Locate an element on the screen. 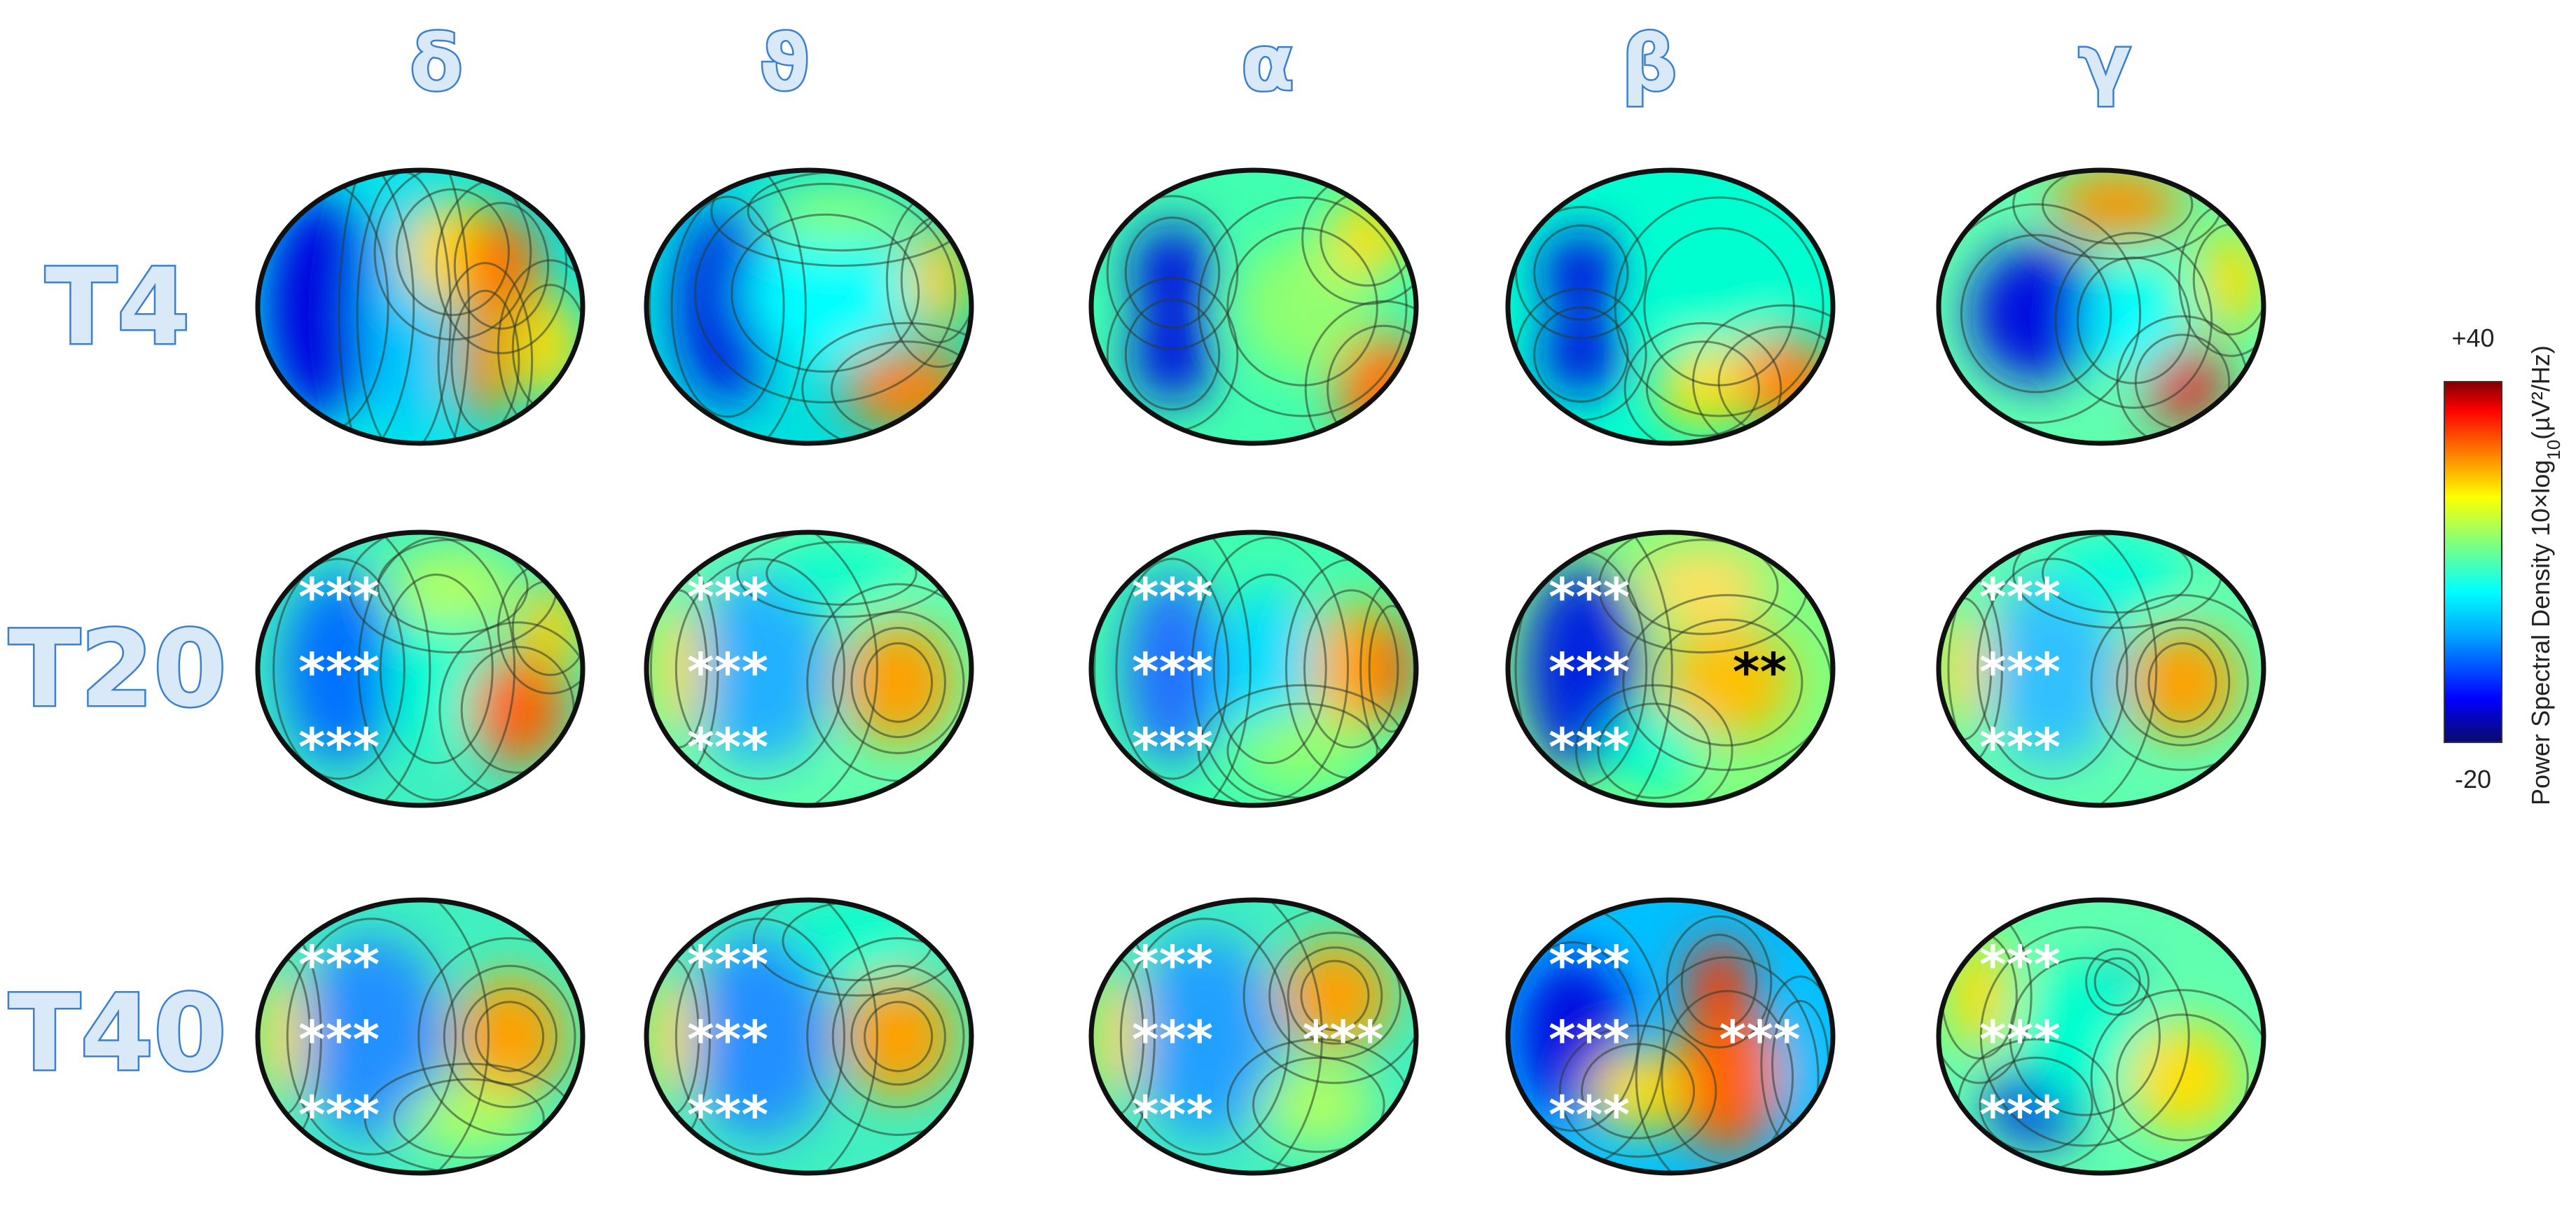 Image resolution: width=2576 pixels, height=1213 pixels. row-label-t40: T40 is located at coordinates (117, 1034).